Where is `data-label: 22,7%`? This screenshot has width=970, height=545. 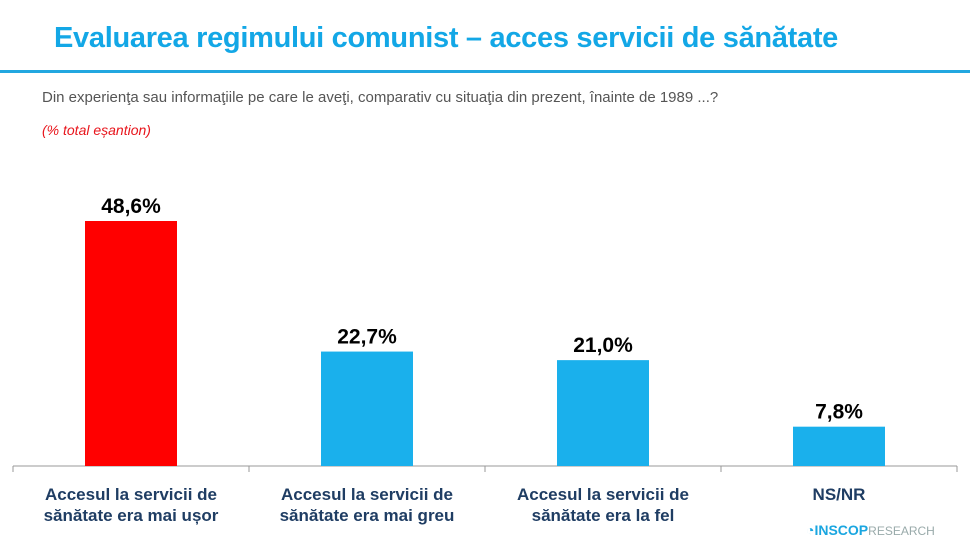 data-label: 22,7% is located at coordinates (367, 337).